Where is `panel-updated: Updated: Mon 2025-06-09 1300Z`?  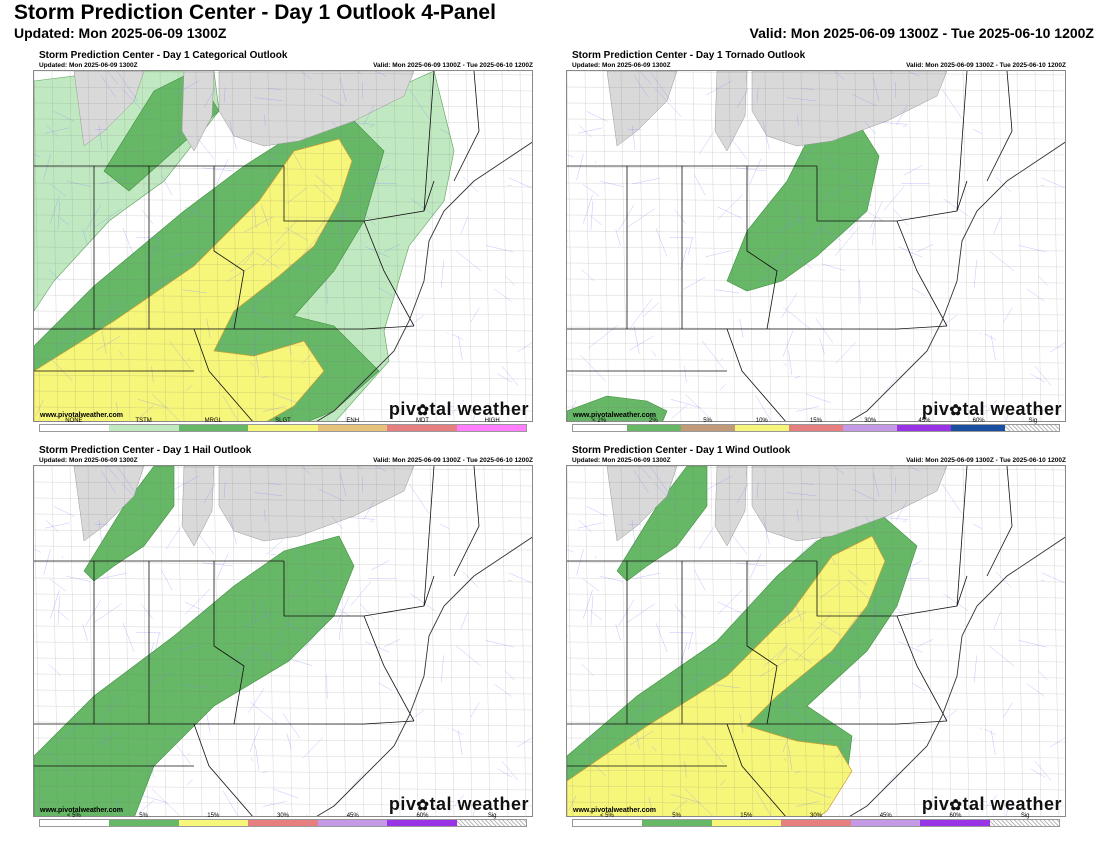 panel-updated: Updated: Mon 2025-06-09 1300Z is located at coordinates (88, 460).